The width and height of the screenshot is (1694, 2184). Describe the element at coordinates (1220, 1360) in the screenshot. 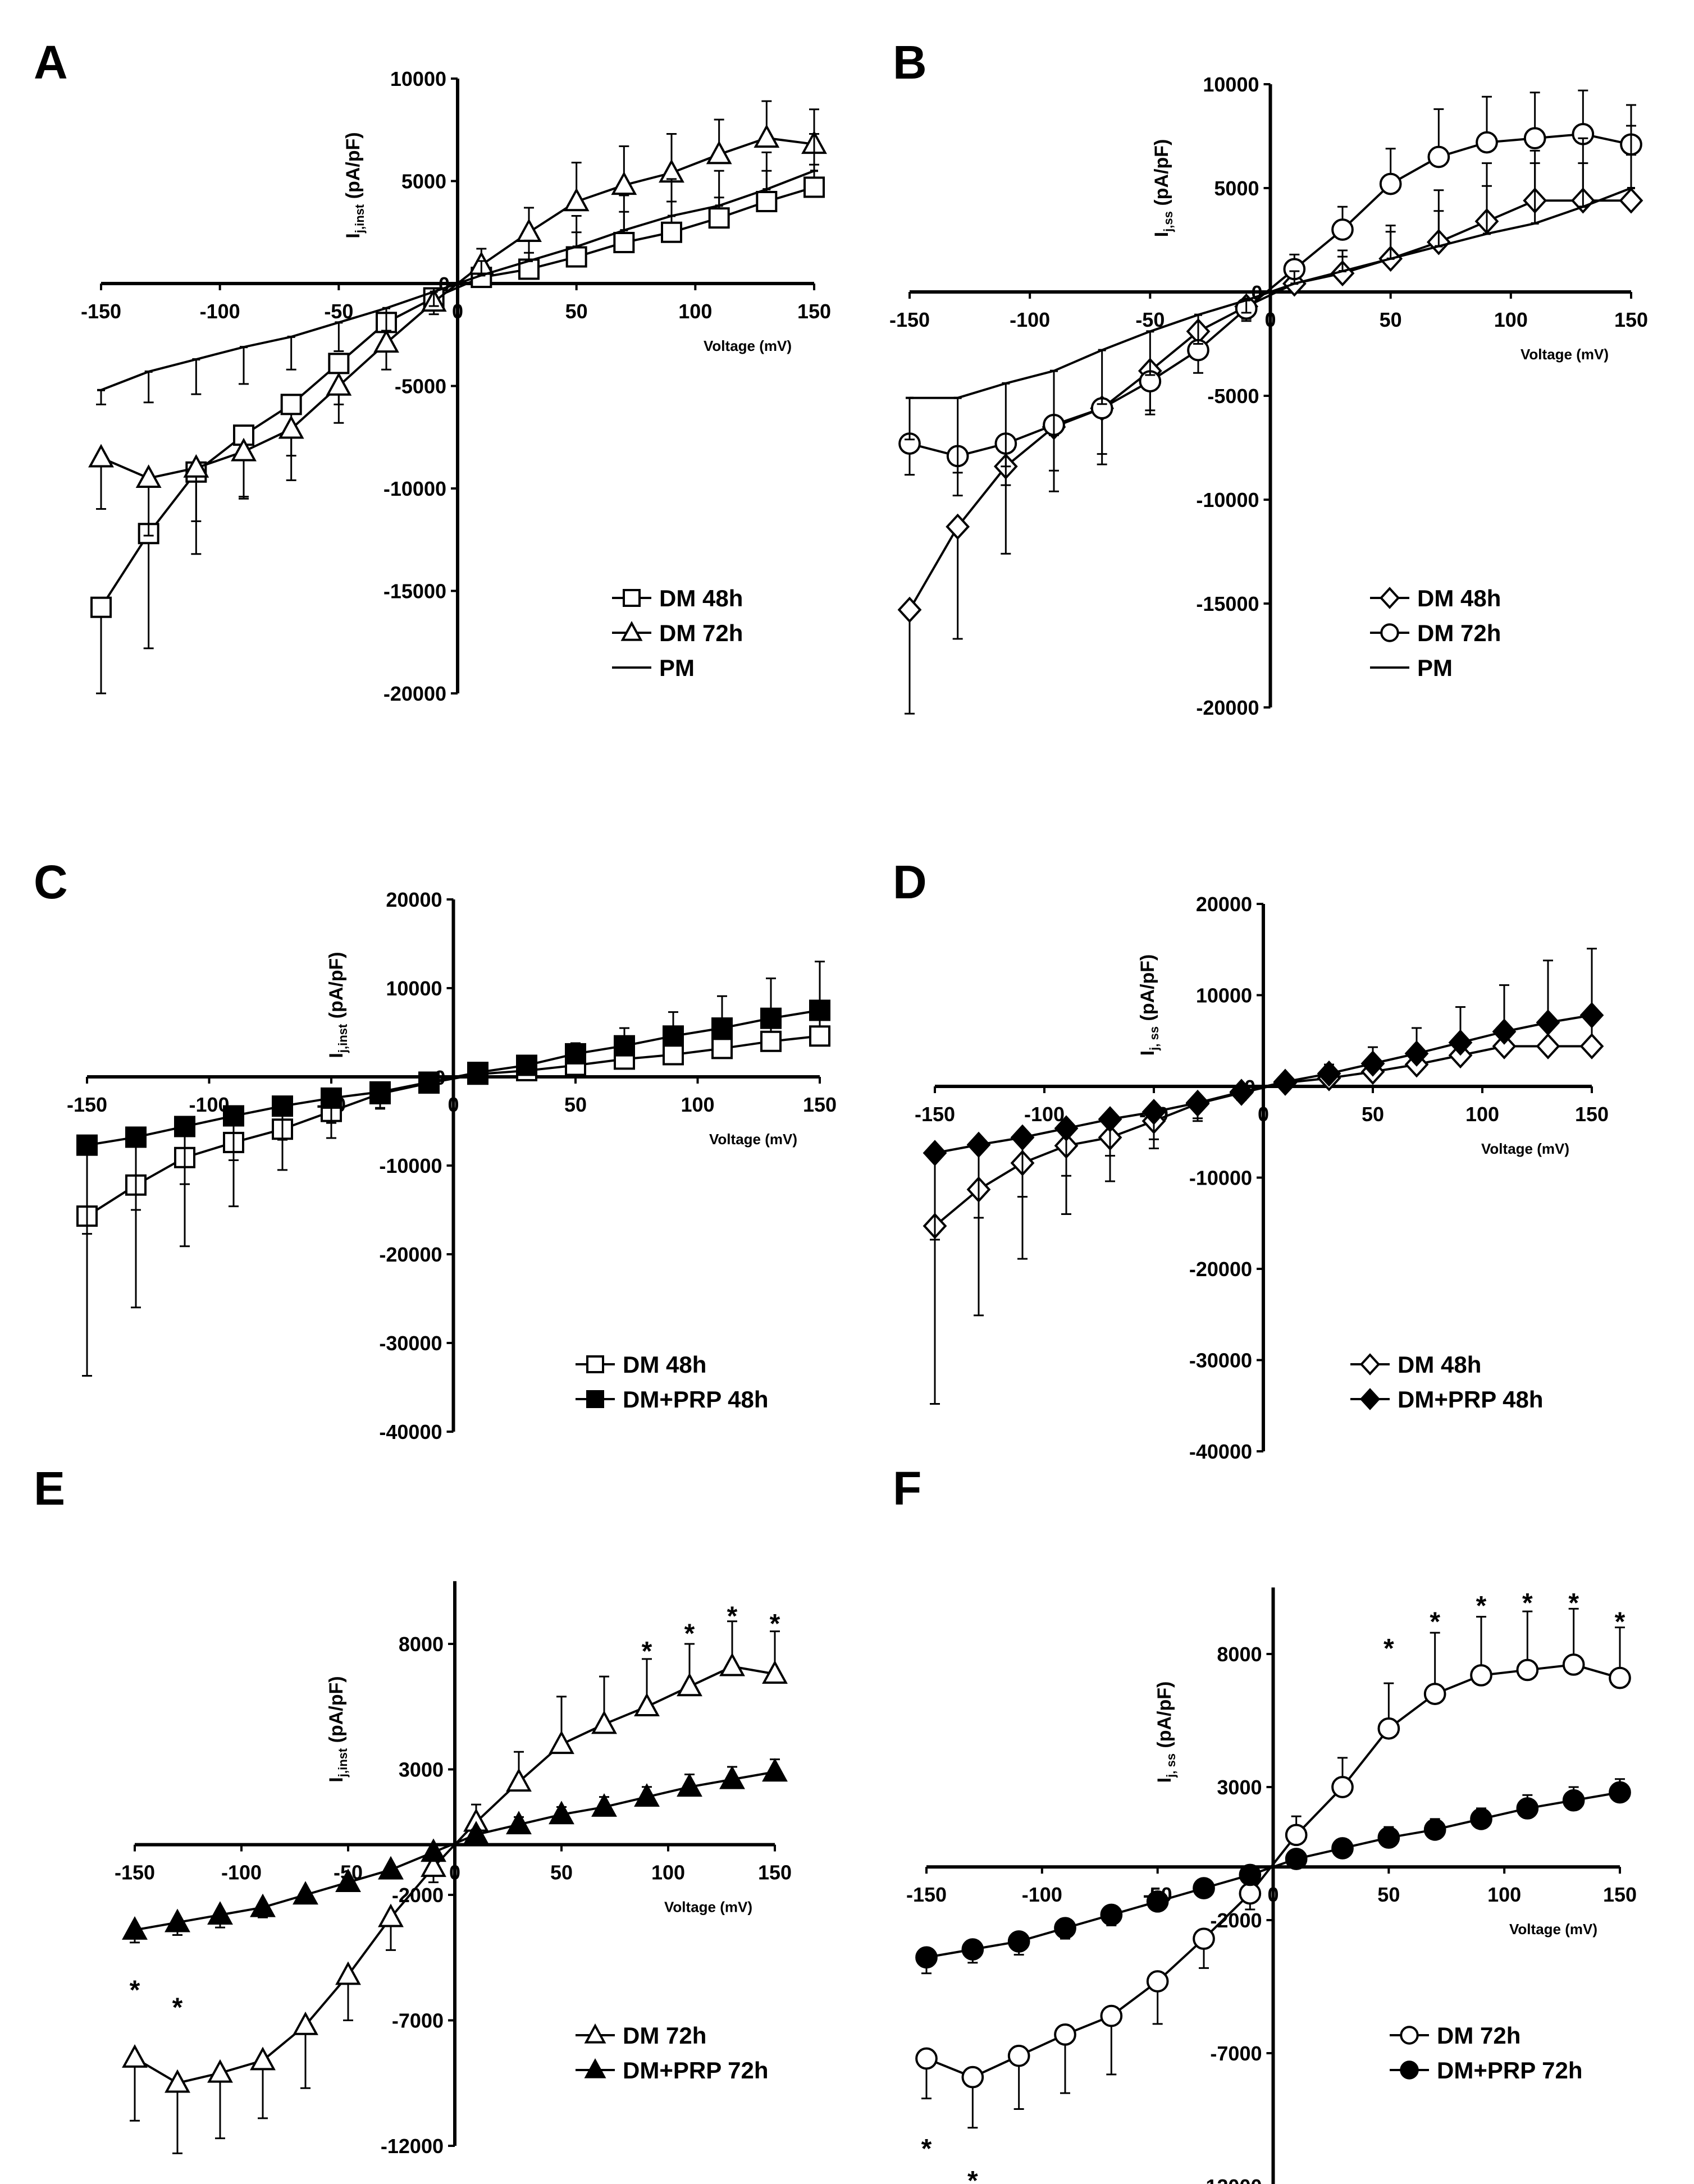

I see `y-tick-label: -30000` at that location.